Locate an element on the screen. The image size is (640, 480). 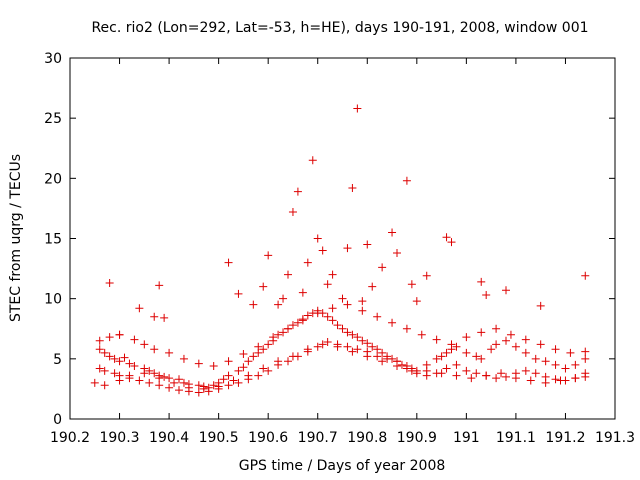
y-tick-label: 10 is located at coordinates (53, 300).